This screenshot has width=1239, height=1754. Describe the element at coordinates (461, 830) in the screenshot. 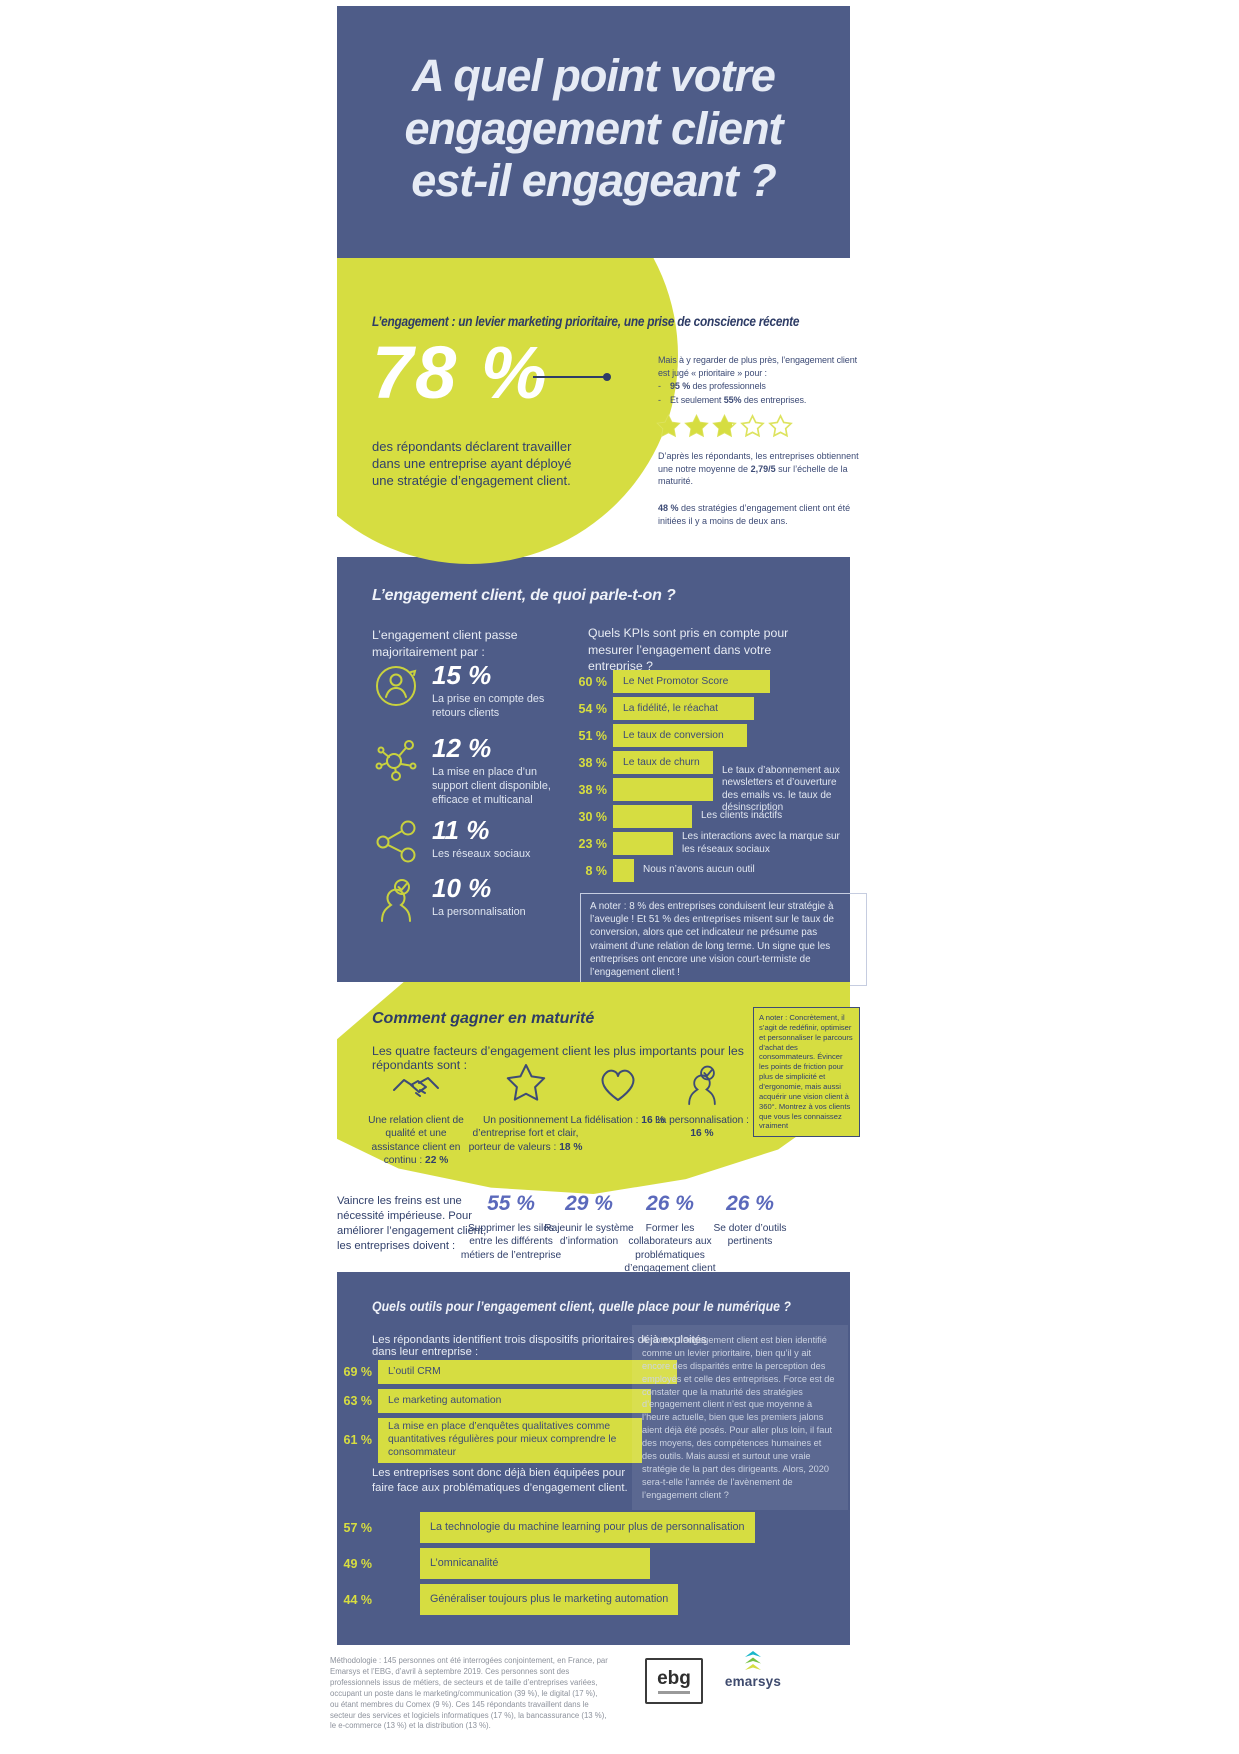

I see `share-value: 11 %` at that location.